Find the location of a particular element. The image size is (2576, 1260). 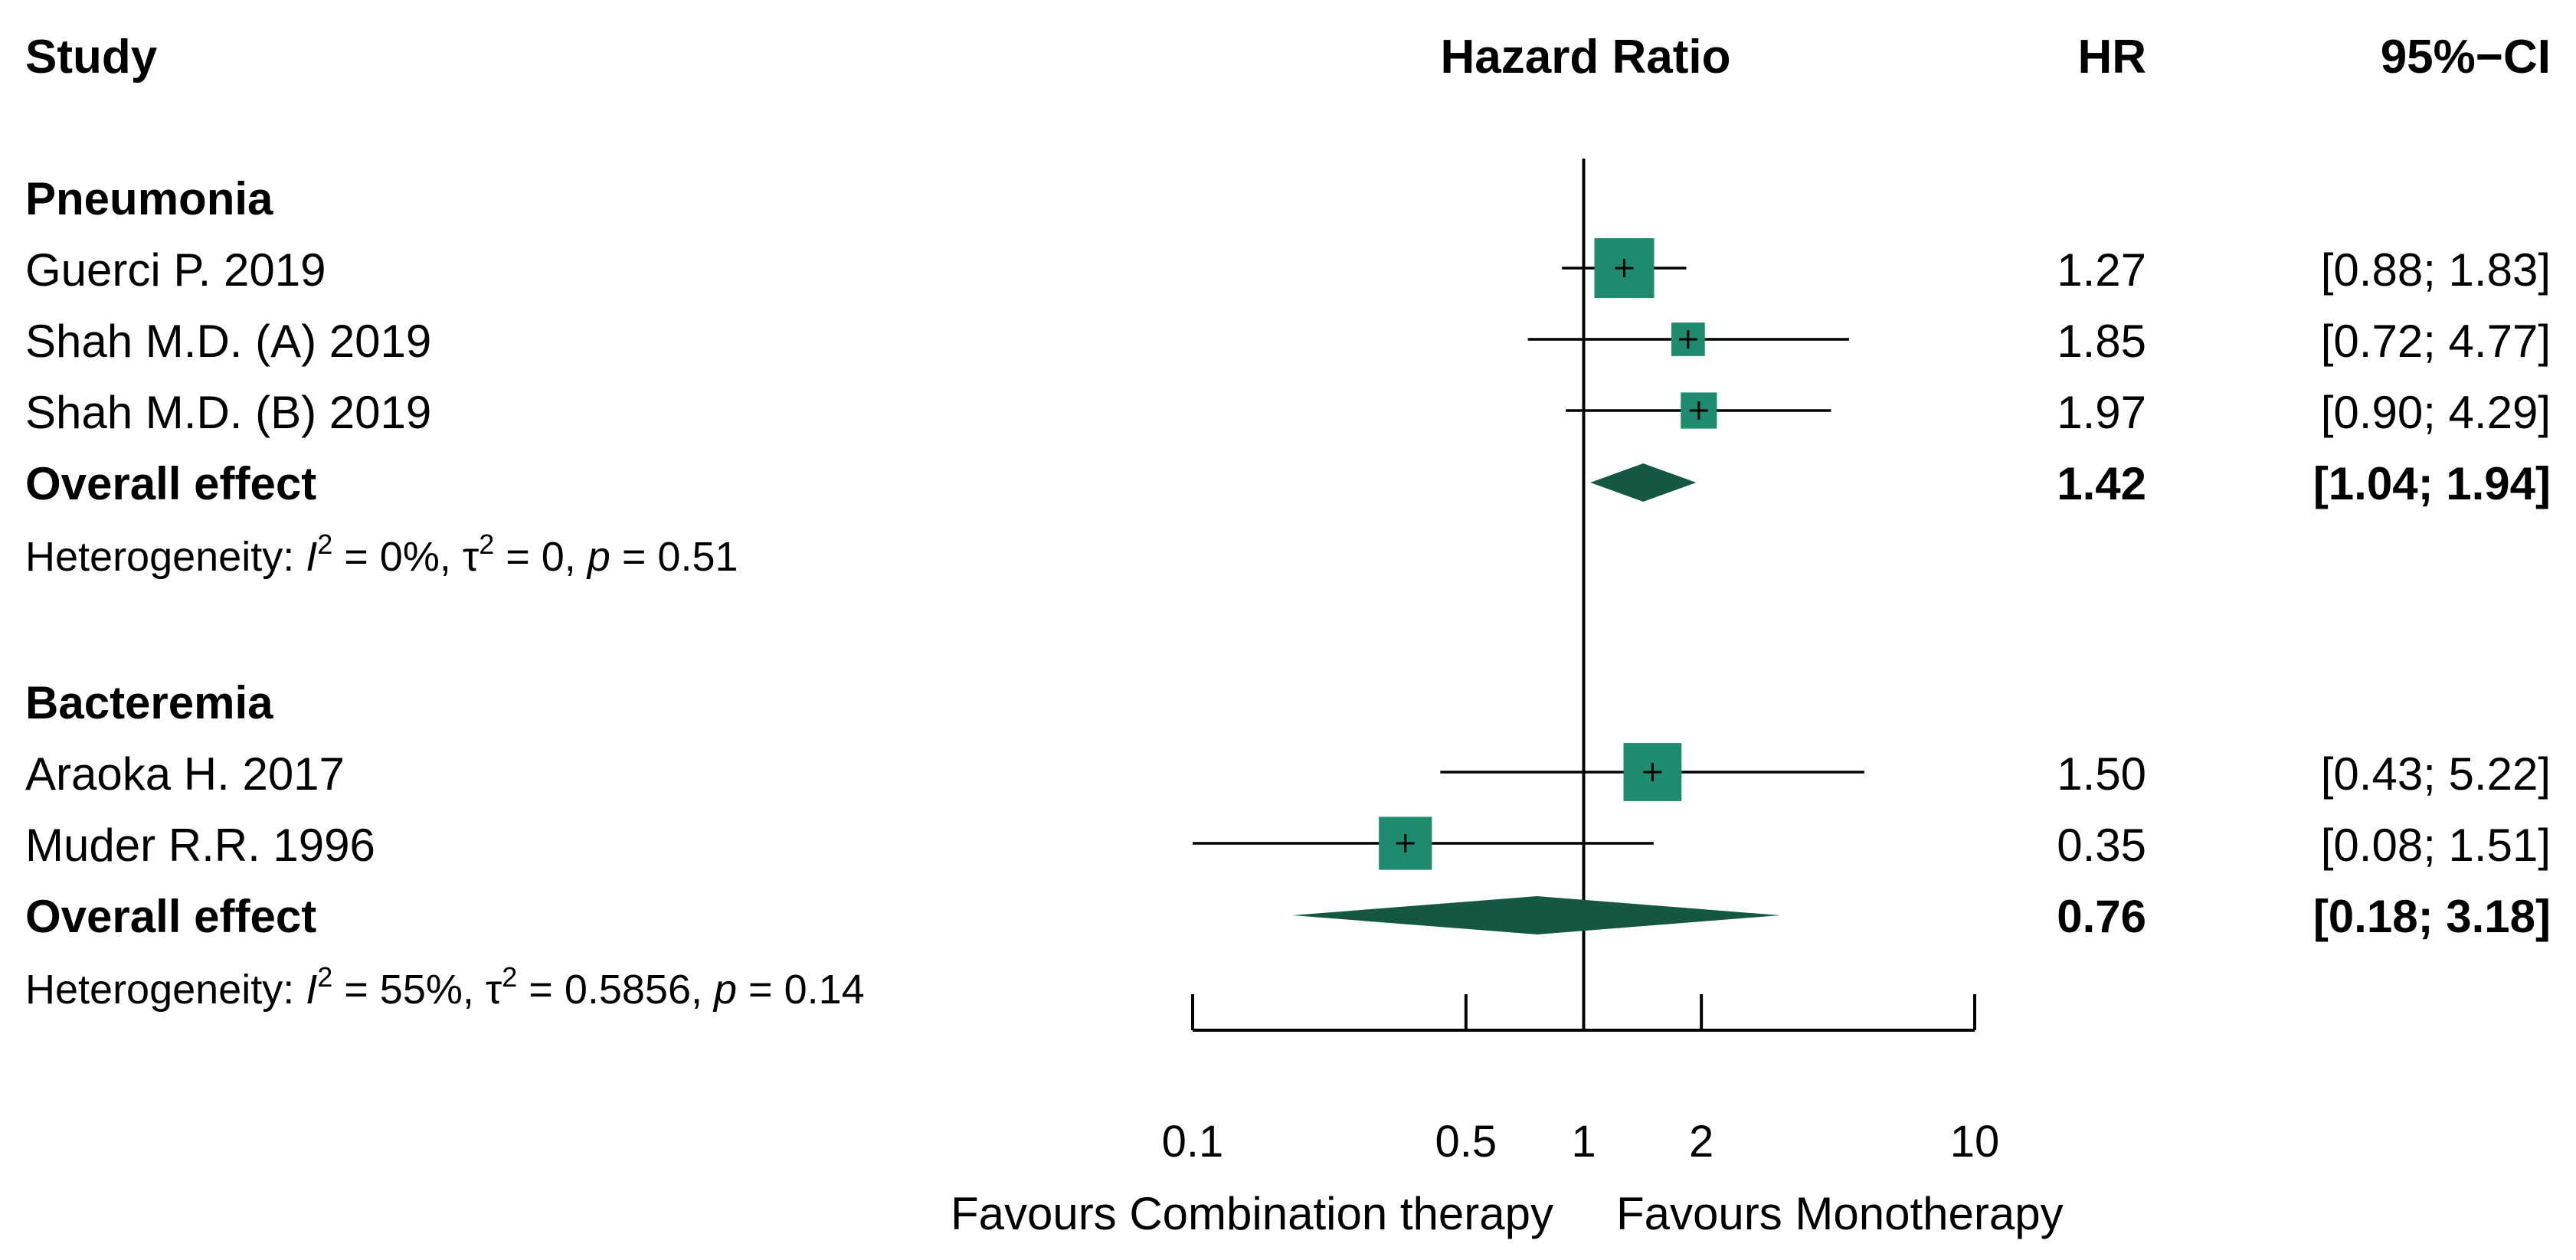

overall-hr-value: 1.42 is located at coordinates (2101, 483).